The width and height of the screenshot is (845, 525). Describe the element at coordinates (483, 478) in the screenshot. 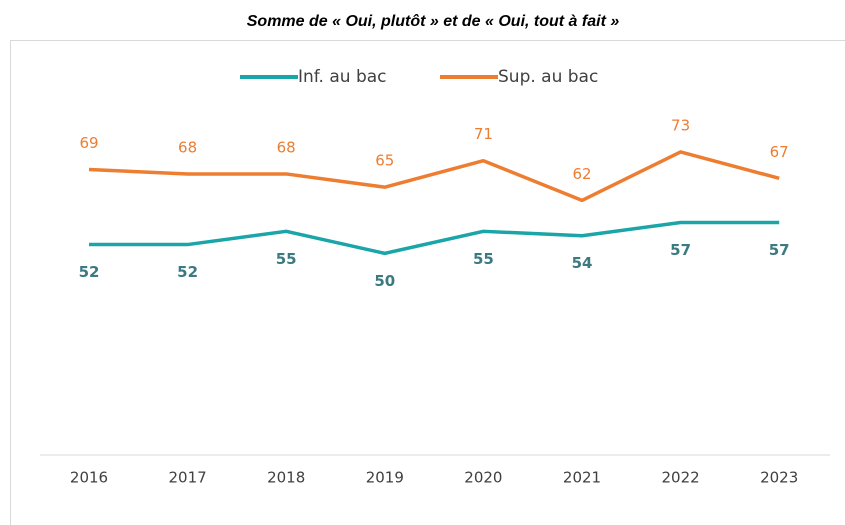

I see `x-tick-label: 2020` at that location.